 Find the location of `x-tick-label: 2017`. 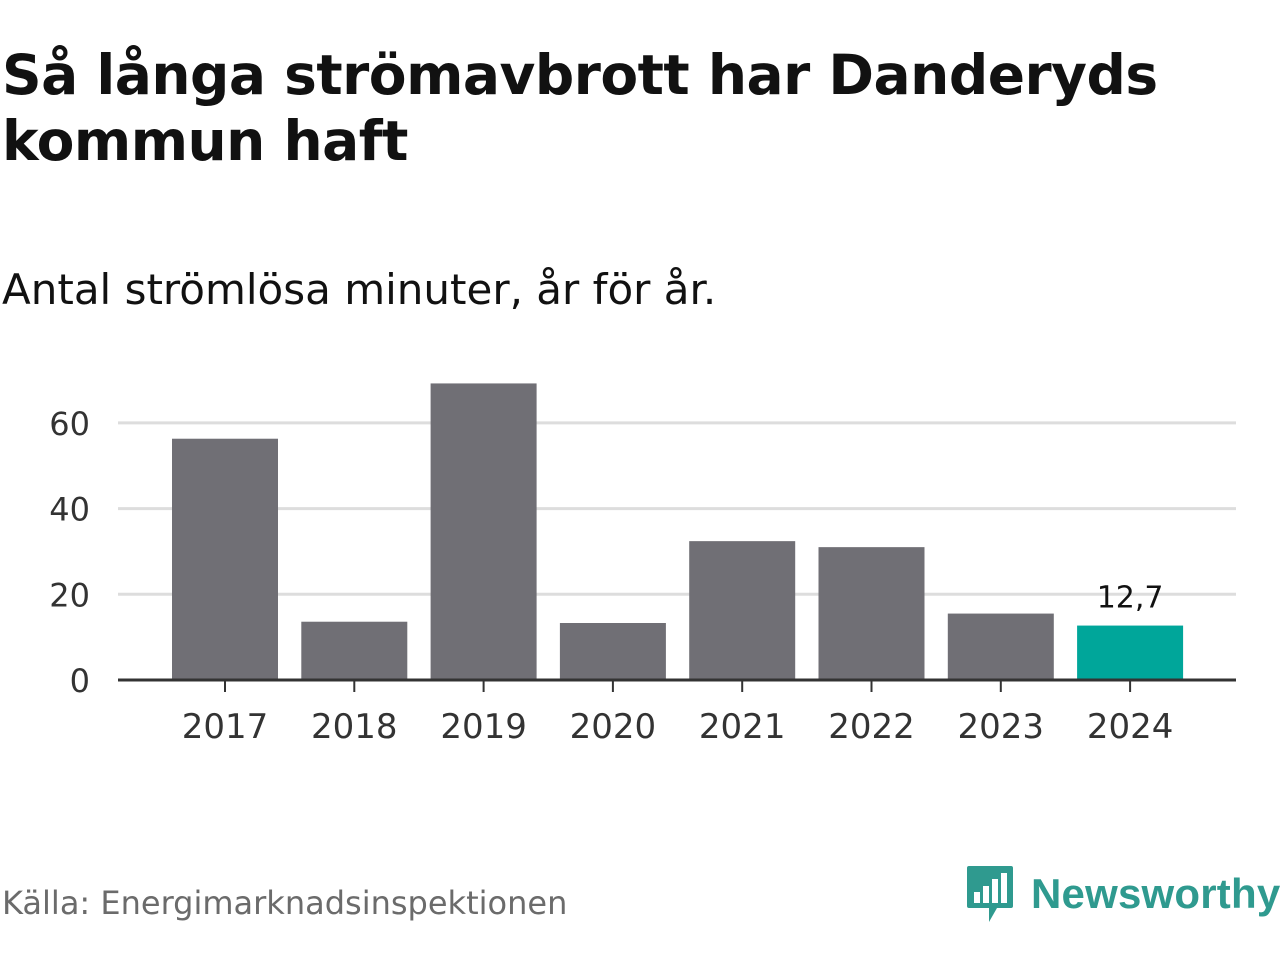

x-tick-label: 2017 is located at coordinates (225, 727).